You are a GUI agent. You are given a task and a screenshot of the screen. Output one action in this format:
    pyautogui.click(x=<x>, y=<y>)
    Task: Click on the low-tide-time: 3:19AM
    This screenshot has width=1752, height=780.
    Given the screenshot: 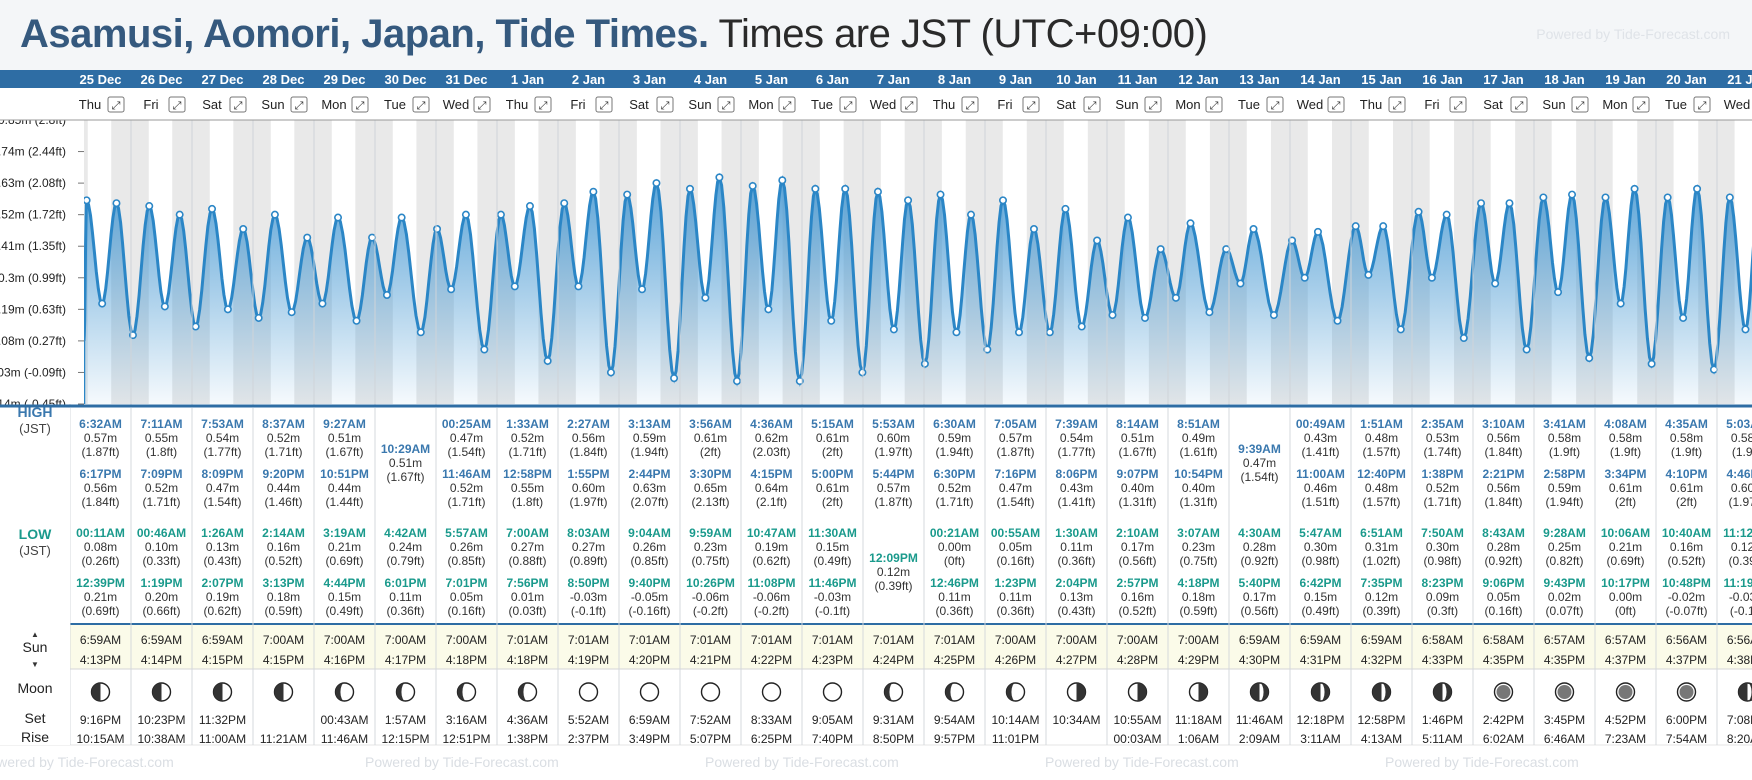 What is the action you would take?
    pyautogui.click(x=344, y=533)
    